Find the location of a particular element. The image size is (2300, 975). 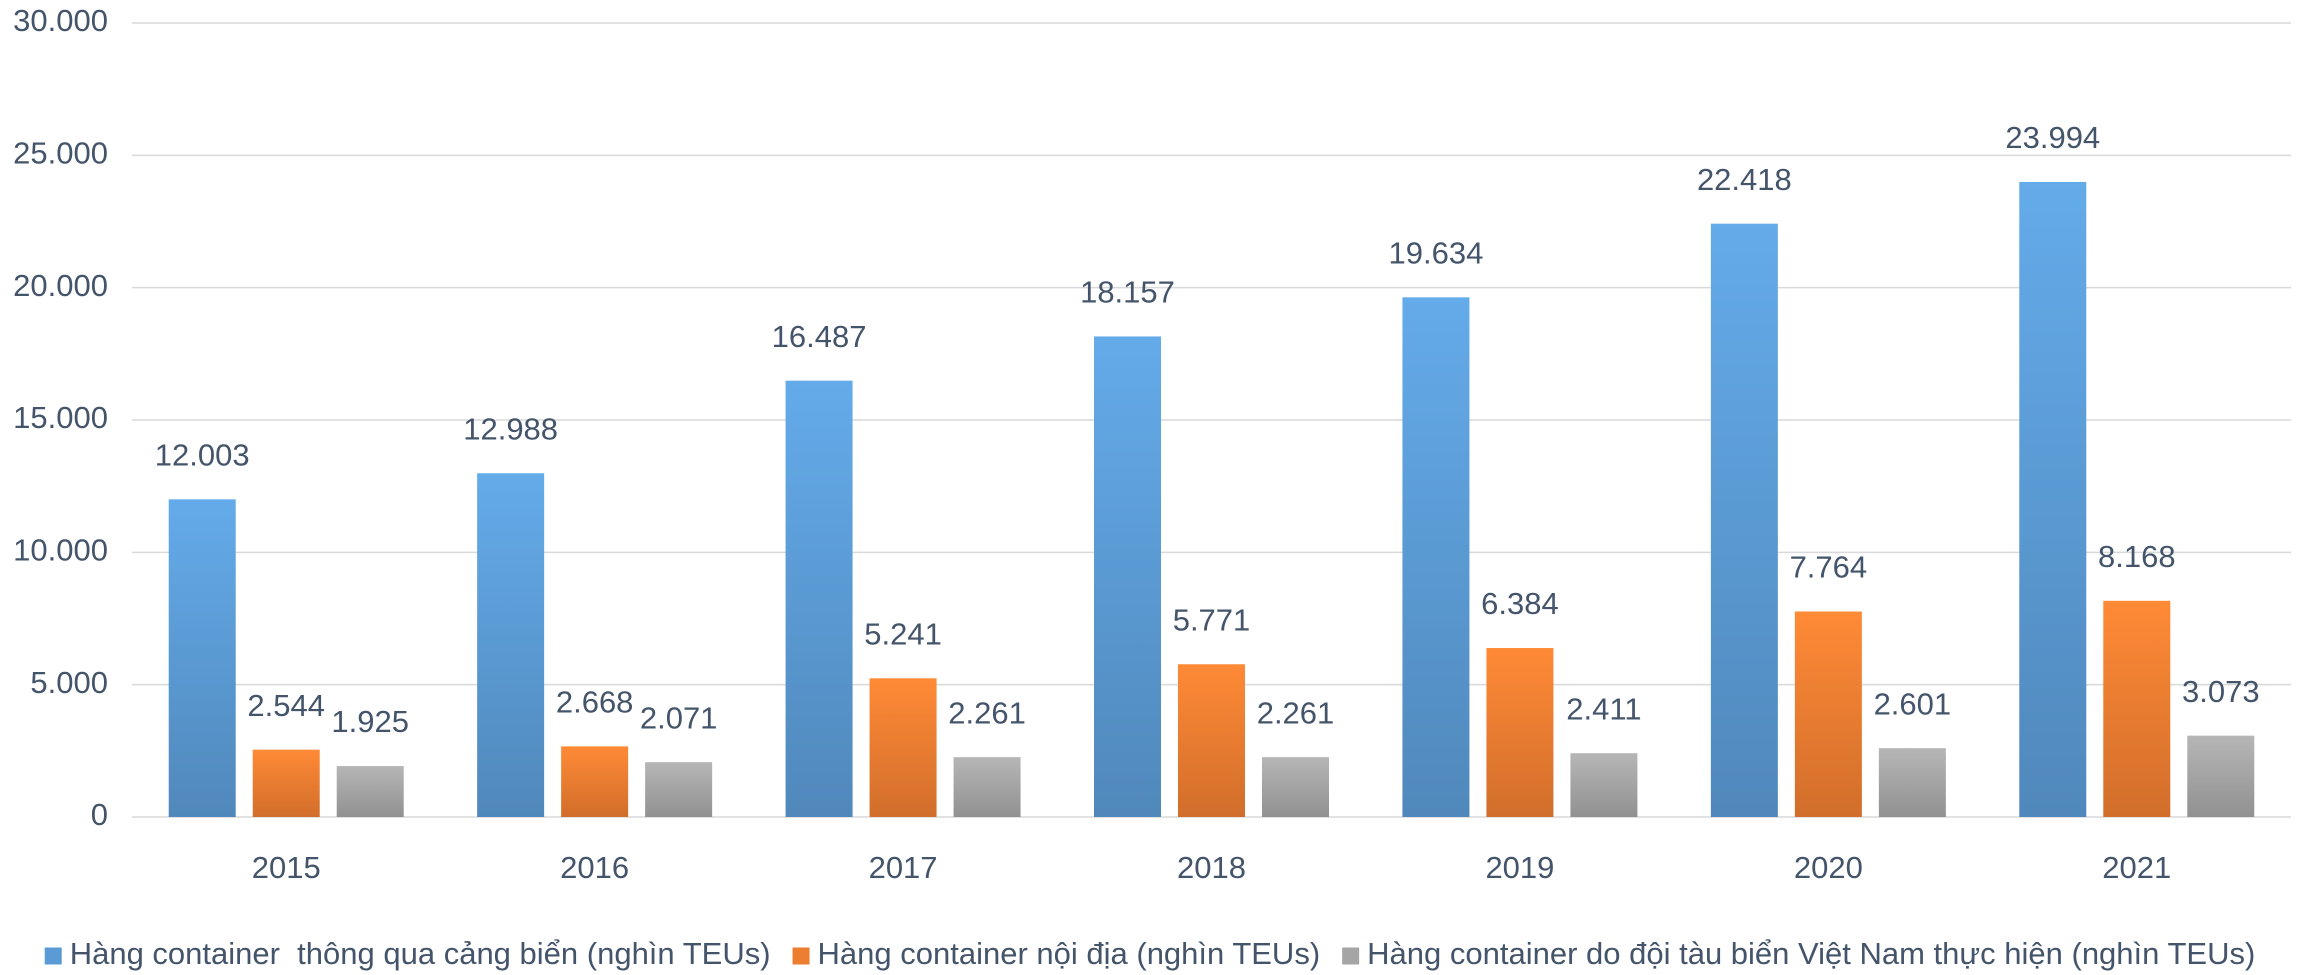

y-tick-label: 15.000 is located at coordinates (60, 417).